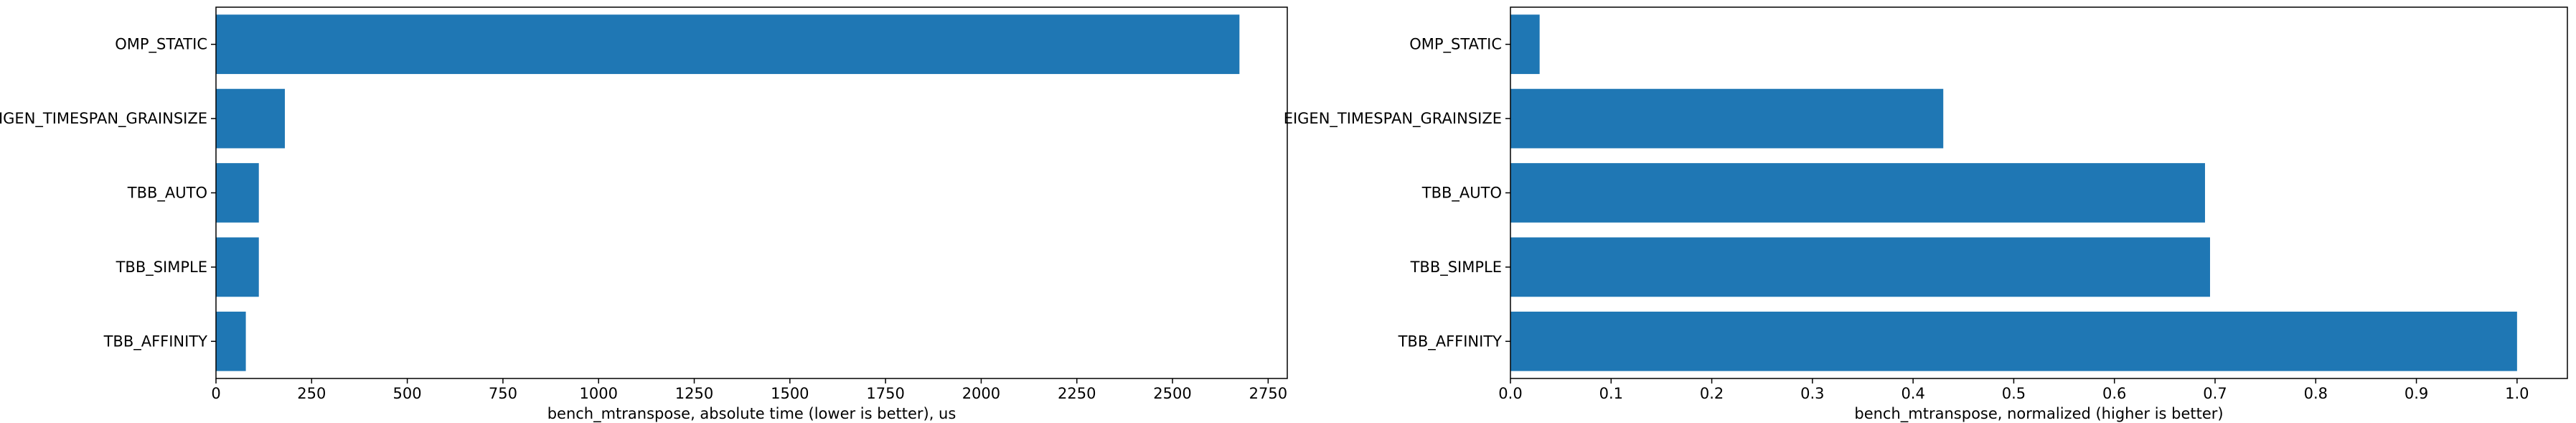 This screenshot has height=423, width=2576. What do you see at coordinates (311, 393) in the screenshot?
I see `x-tick-label: 250` at bounding box center [311, 393].